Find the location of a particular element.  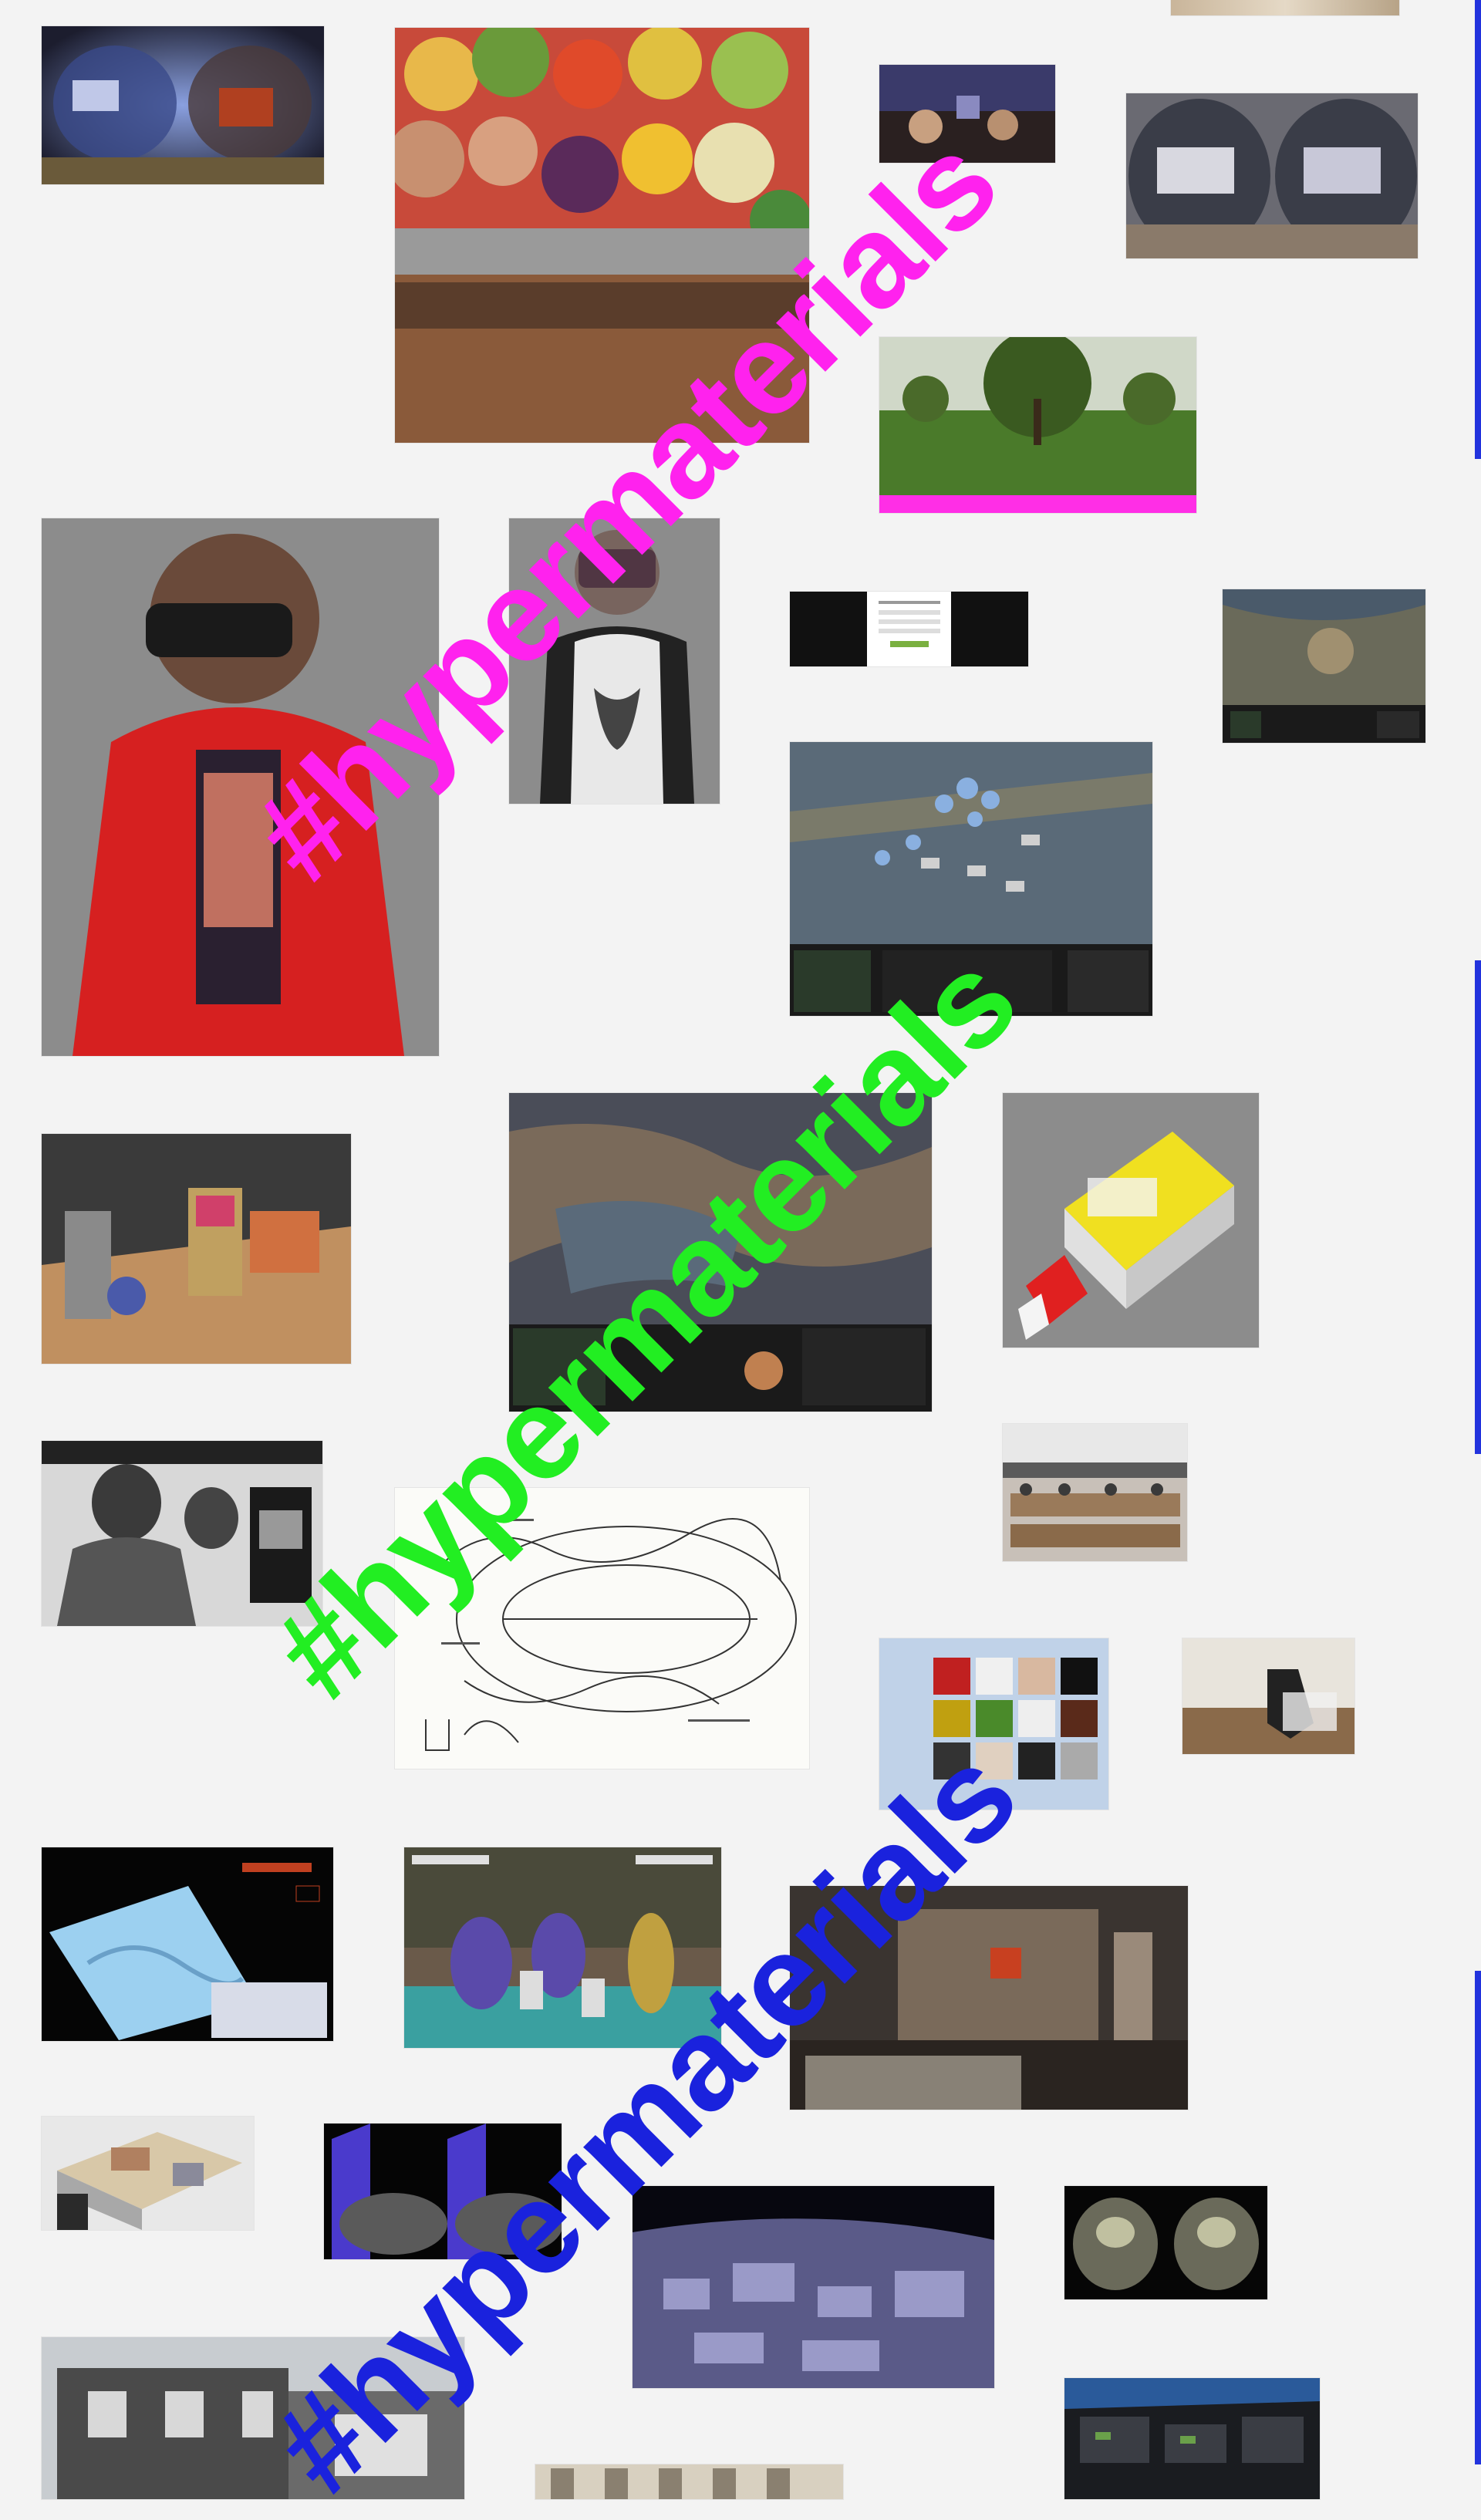

cockpit-thumb is located at coordinates (1192, 2438).